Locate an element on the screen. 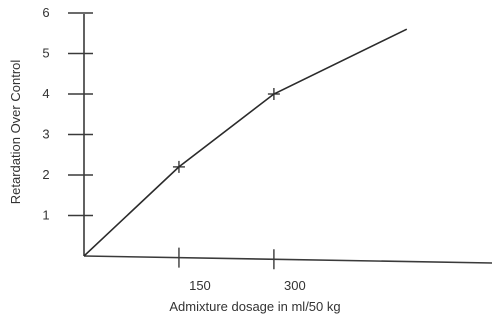  y-tick-label-4: 4 is located at coordinates (45, 93).